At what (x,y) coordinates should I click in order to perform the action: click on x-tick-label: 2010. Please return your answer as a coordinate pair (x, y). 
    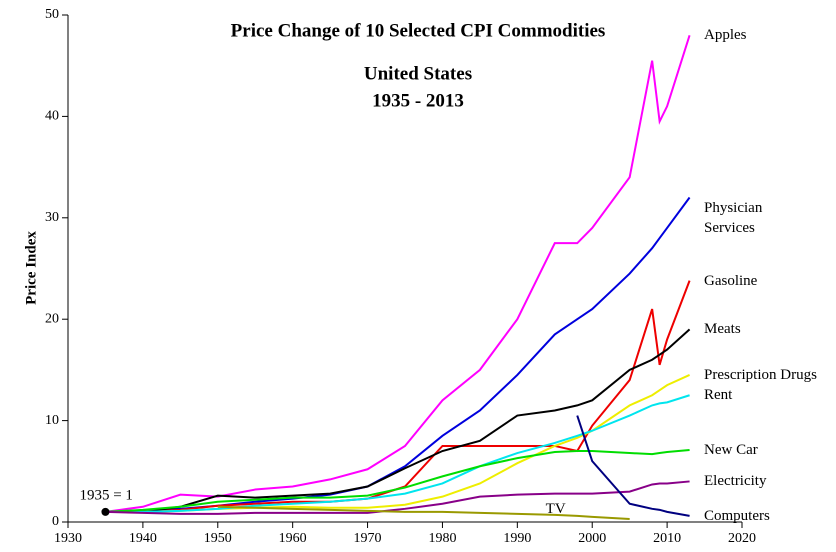
    Looking at the image, I should click on (667, 538).